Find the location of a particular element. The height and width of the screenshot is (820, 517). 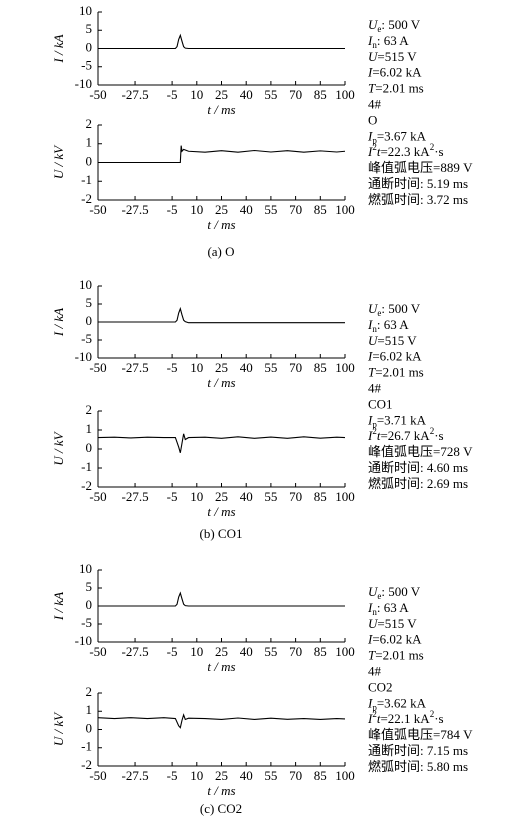

y-tick-label: -2 is located at coordinates (86, 485).